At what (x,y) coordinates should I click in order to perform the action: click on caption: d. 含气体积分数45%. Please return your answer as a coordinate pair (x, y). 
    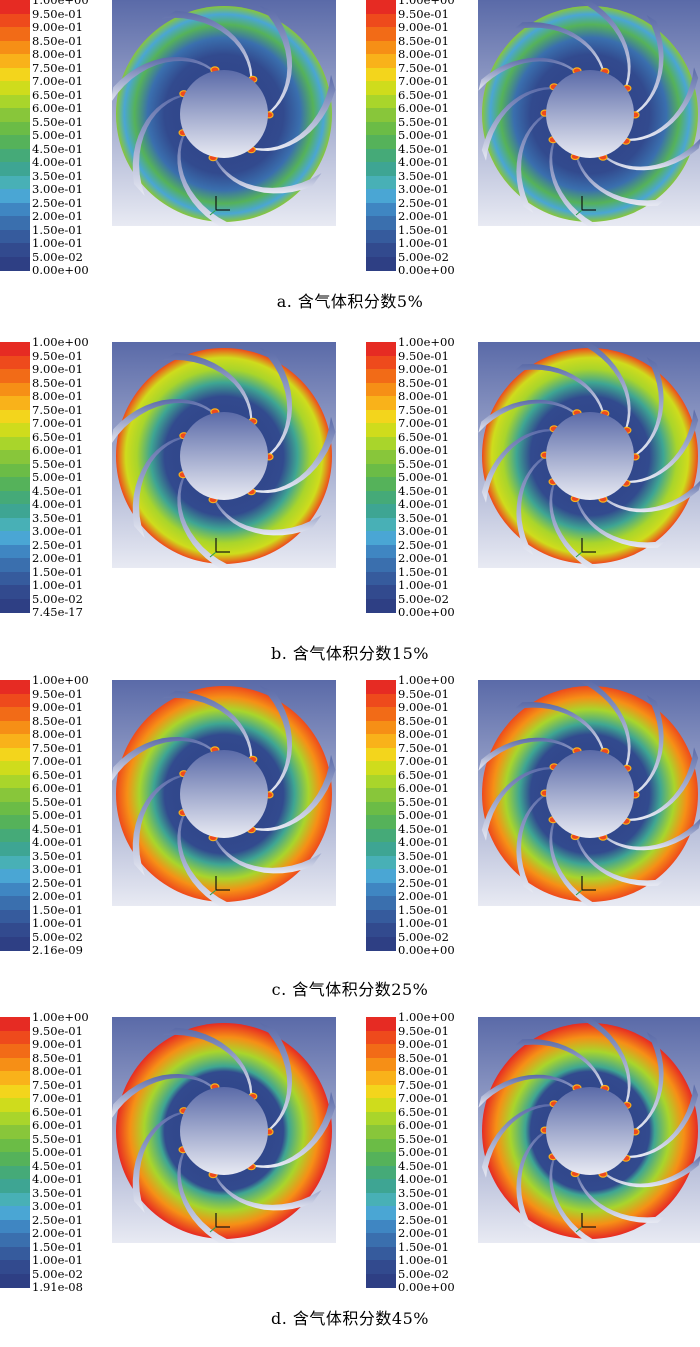
    Looking at the image, I should click on (350, 1318).